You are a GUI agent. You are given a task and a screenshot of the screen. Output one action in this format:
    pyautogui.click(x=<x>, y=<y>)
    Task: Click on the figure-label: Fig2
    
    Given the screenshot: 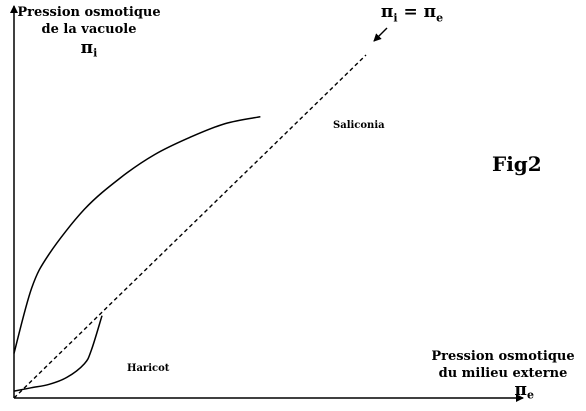 What is the action you would take?
    pyautogui.click(x=517, y=164)
    